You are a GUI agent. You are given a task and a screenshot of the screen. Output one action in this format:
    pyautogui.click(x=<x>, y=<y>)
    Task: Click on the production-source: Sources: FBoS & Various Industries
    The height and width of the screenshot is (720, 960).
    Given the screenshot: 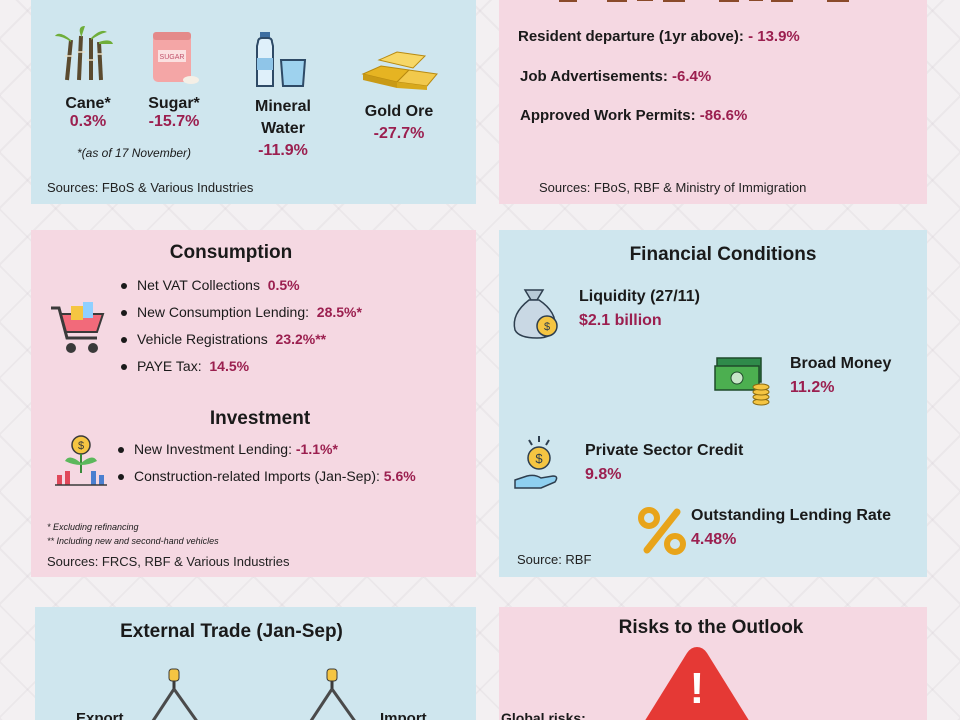 What is the action you would take?
    pyautogui.click(x=150, y=187)
    